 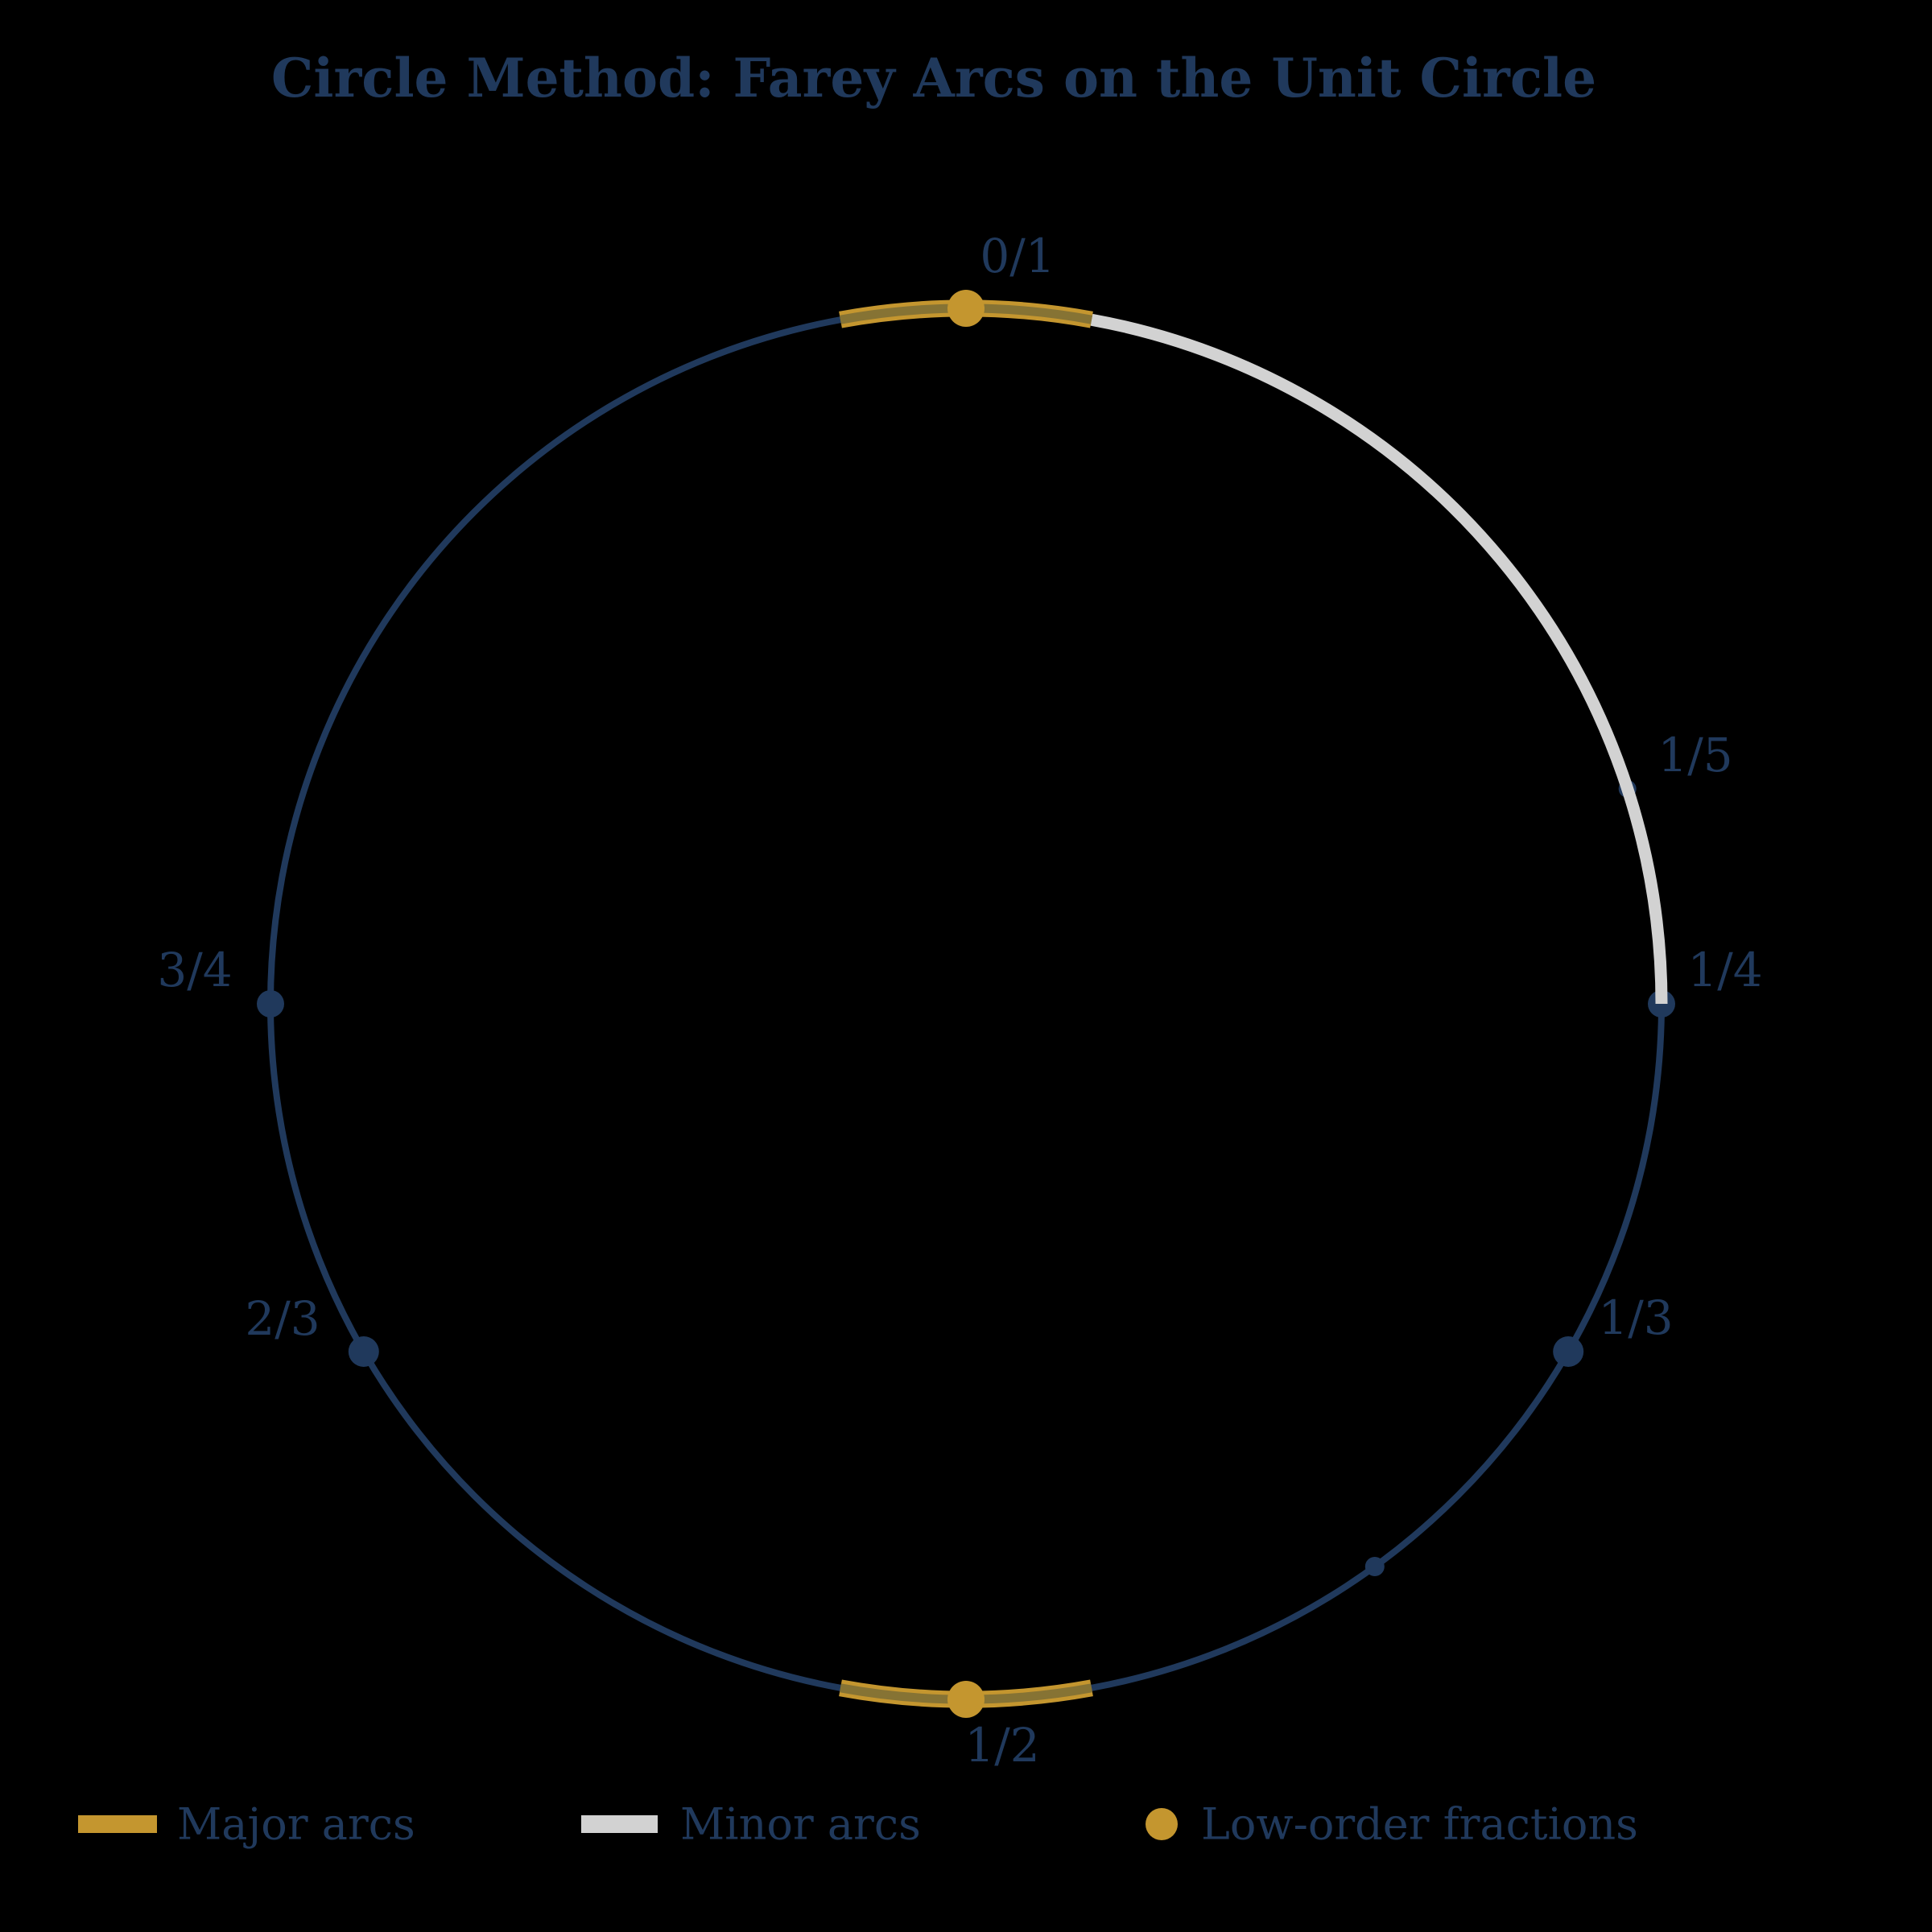 I want to click on legend-swatch-major-arcs, so click(x=117, y=1824).